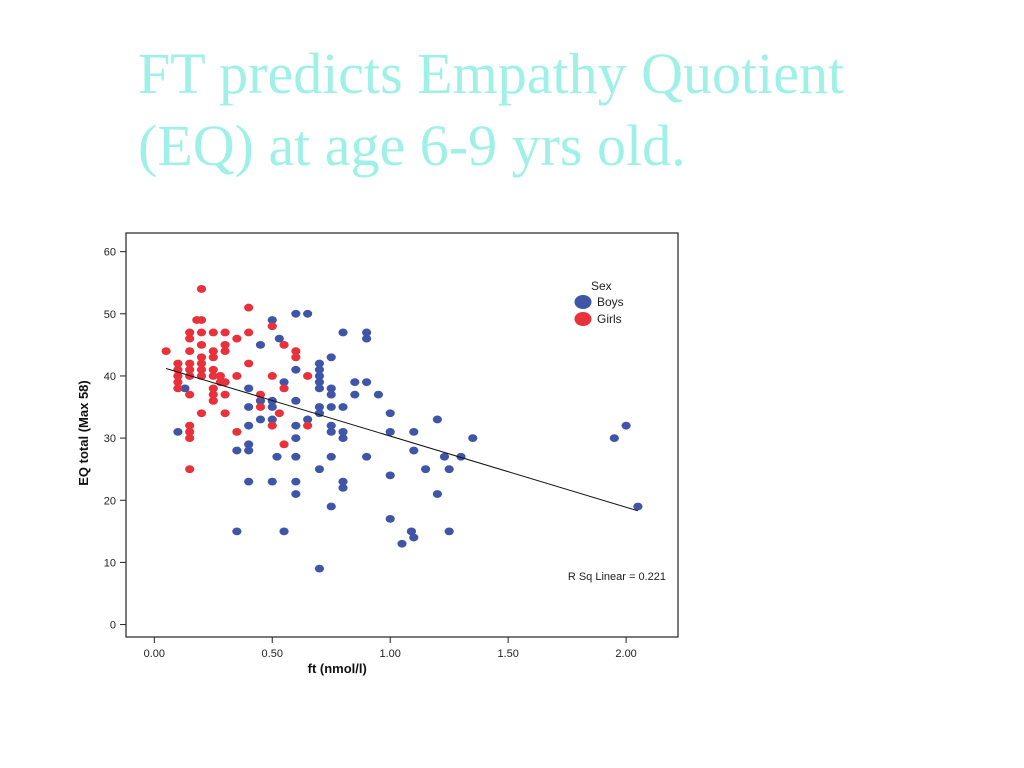 Image resolution: width=1024 pixels, height=768 pixels. What do you see at coordinates (617, 577) in the screenshot?
I see `r-squared-annotation: R Sq Linear = 0.221` at bounding box center [617, 577].